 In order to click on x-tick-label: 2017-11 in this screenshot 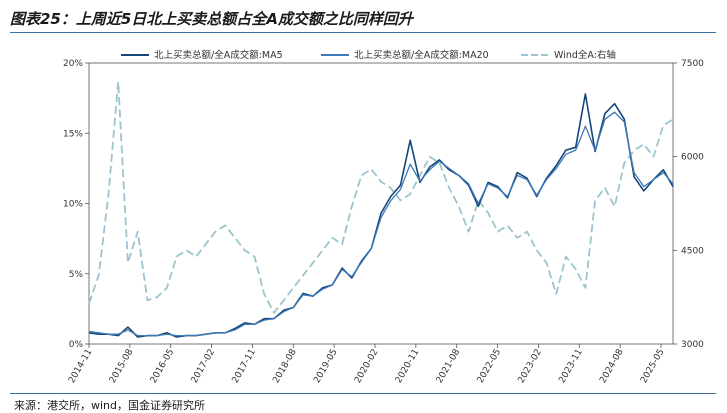, I will do `click(244, 367)`.